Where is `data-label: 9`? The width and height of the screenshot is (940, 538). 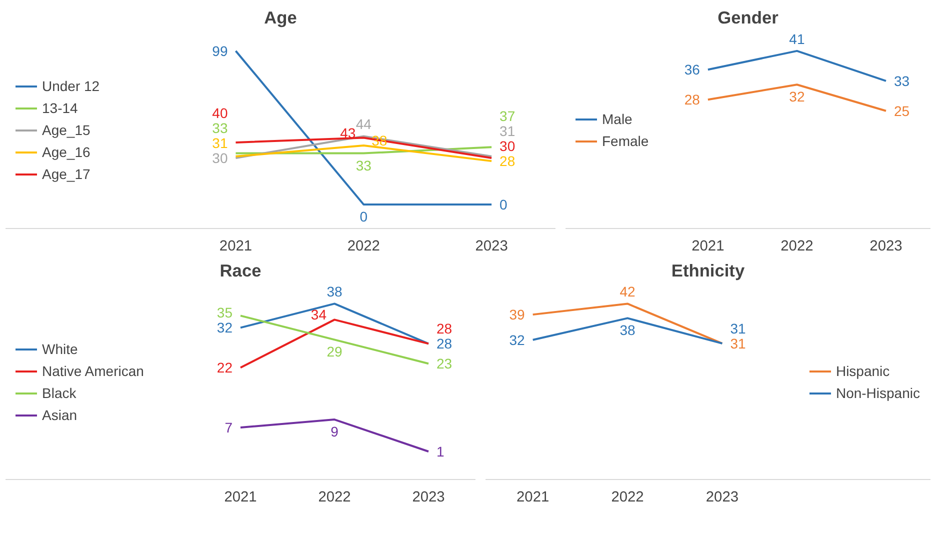 data-label: 9 is located at coordinates (334, 432).